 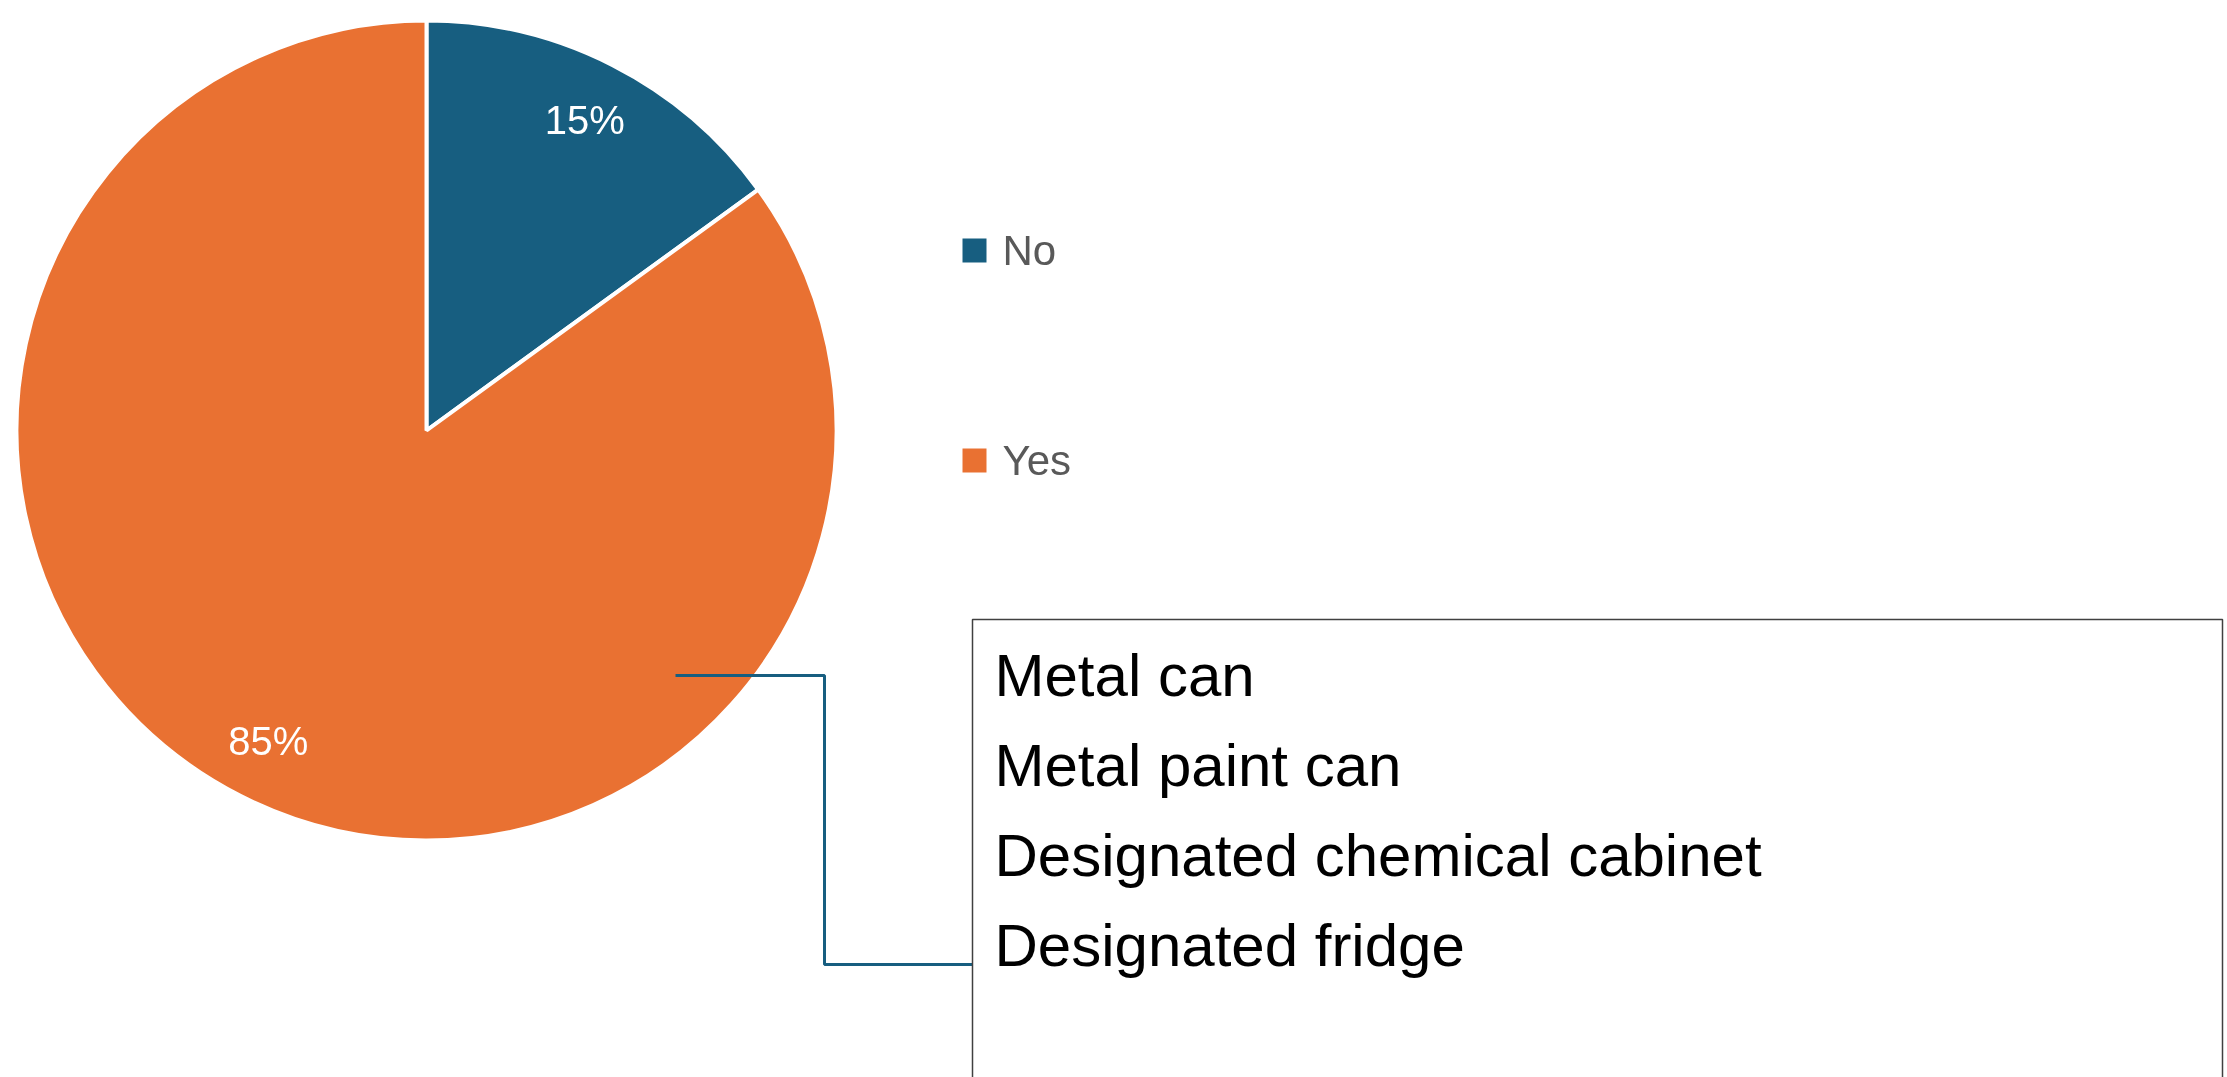 What do you see at coordinates (1378, 810) in the screenshot?
I see `text: Metal can Metal paint can Designated chemical cabinet Designated fridge` at bounding box center [1378, 810].